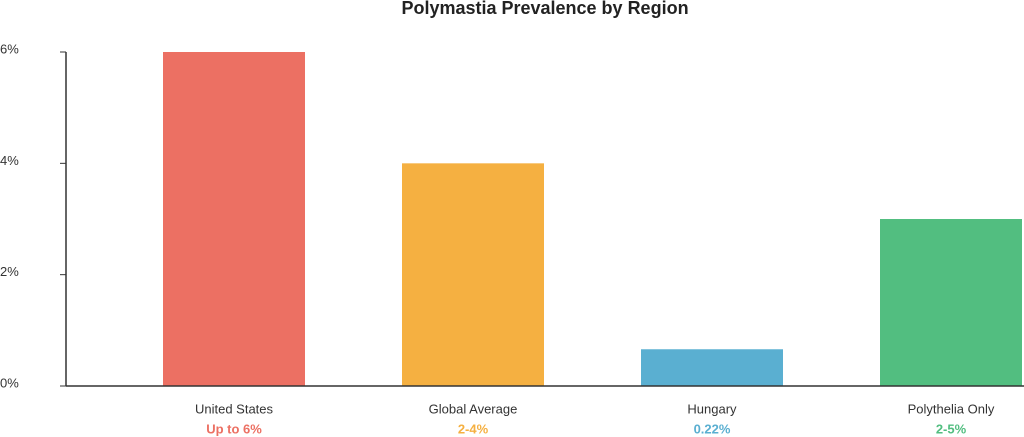 The height and width of the screenshot is (437, 1024). Describe the element at coordinates (9, 160) in the screenshot. I see `y-tick-label: 4%` at that location.